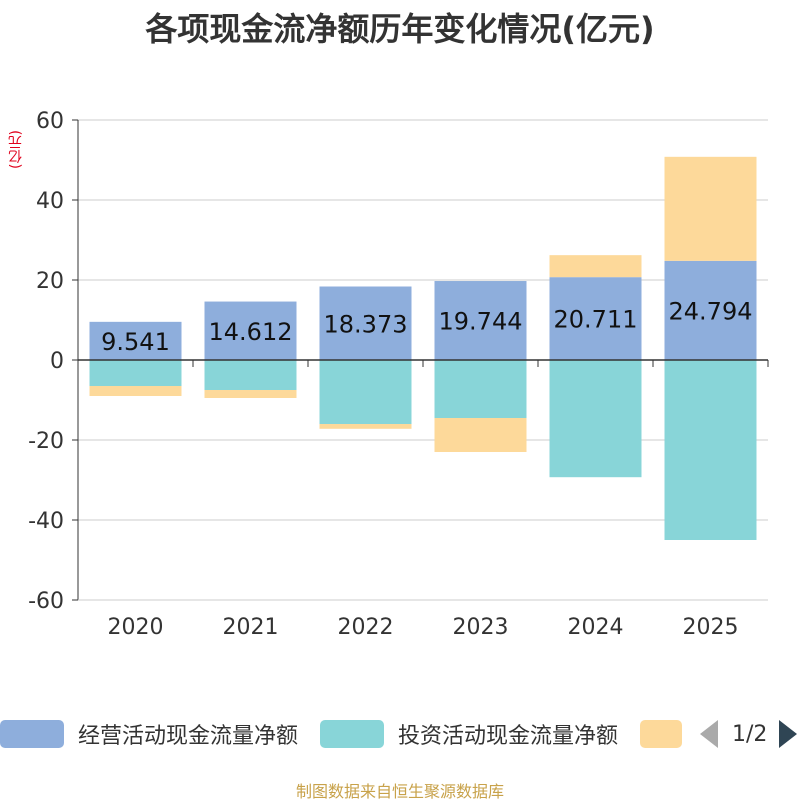  Describe the element at coordinates (365, 392) in the screenshot. I see `bar-series1-2022` at that location.